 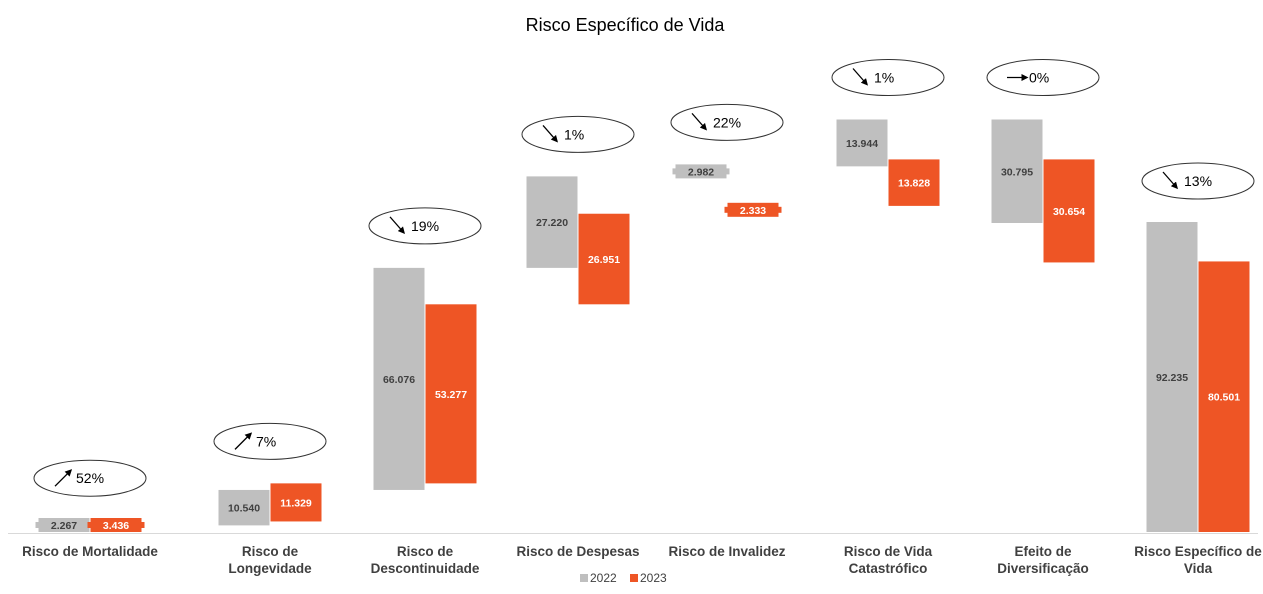 What do you see at coordinates (1039, 78) in the screenshot?
I see `change-percentage: 0%` at bounding box center [1039, 78].